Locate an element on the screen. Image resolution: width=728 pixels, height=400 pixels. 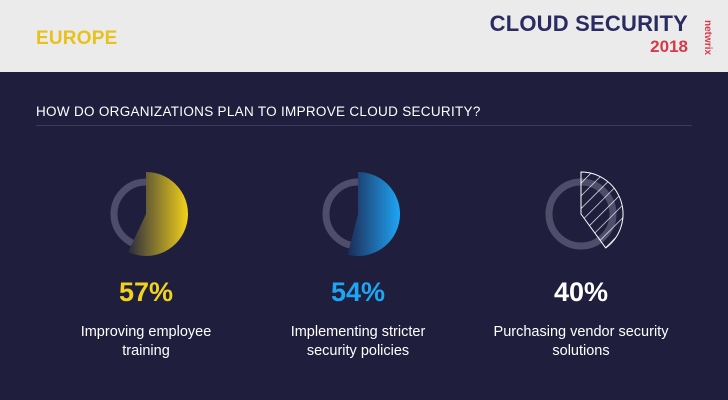
divider is located at coordinates (364, 125).